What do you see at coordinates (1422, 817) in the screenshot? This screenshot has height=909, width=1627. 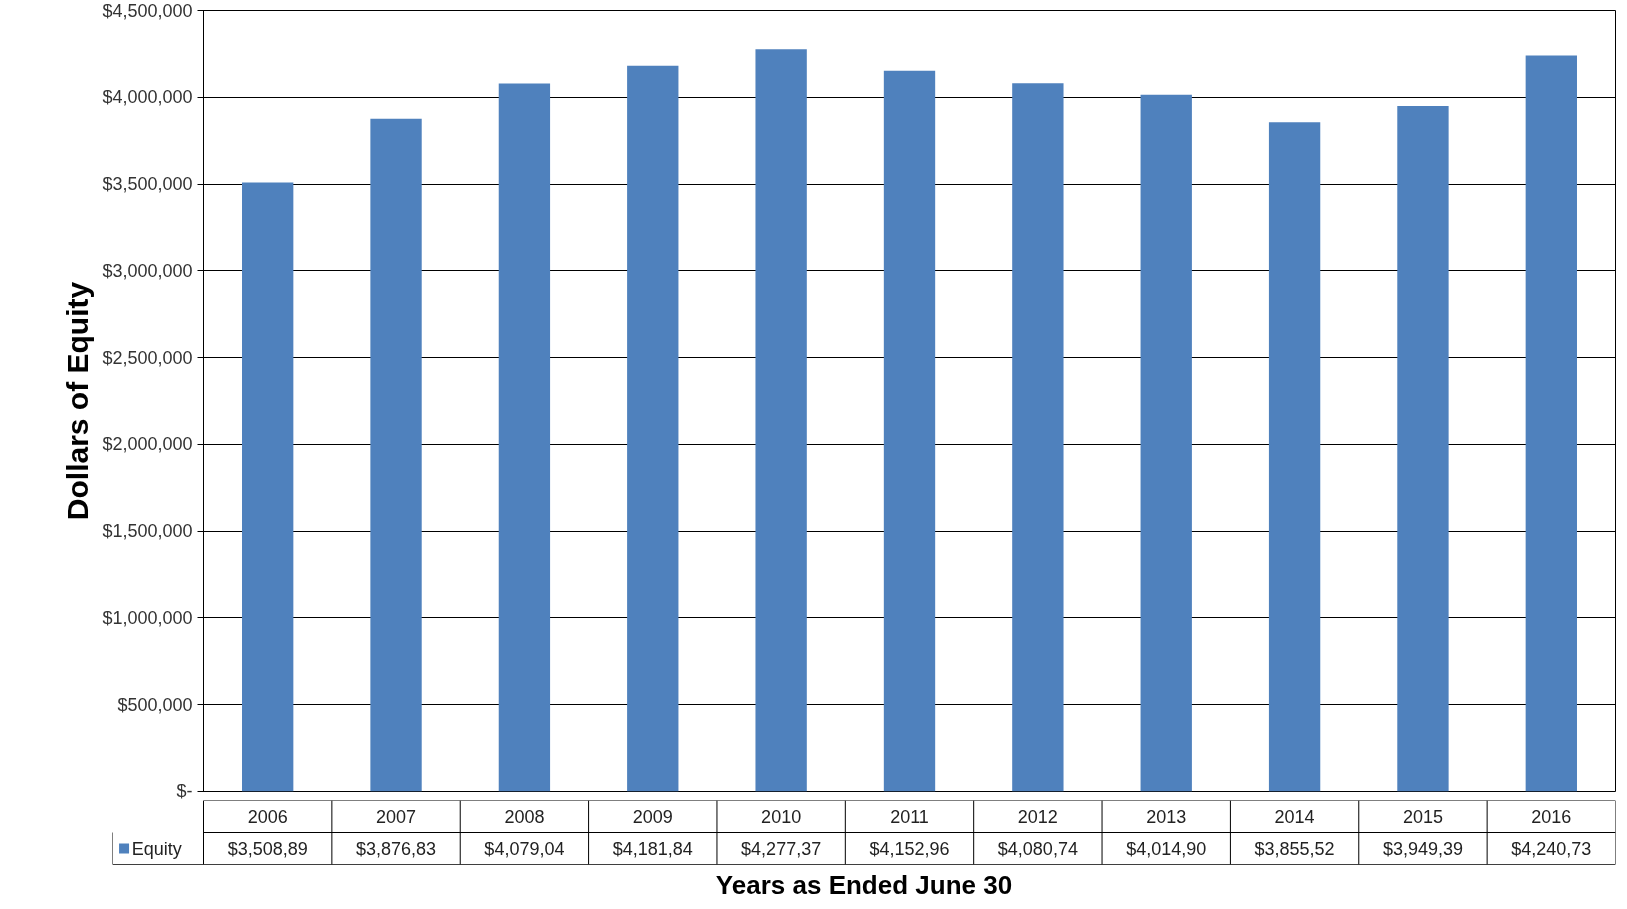 I see `x-tick-label: 2015` at bounding box center [1422, 817].